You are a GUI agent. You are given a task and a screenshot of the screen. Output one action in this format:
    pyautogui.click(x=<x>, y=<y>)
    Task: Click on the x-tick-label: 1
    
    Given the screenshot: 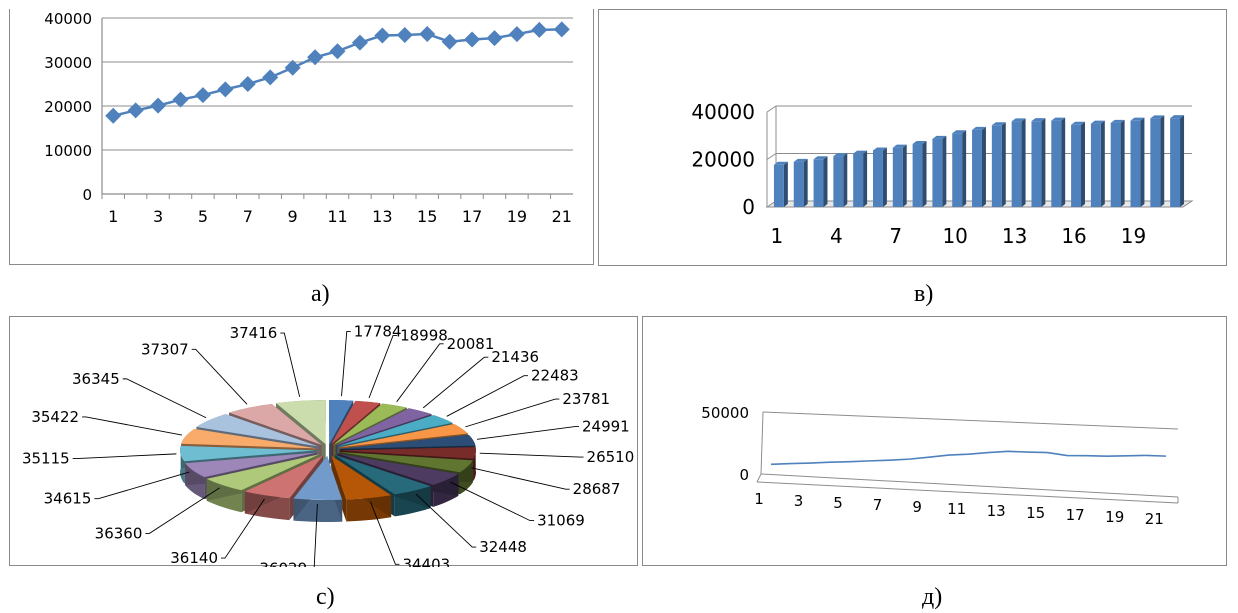 What is the action you would take?
    pyautogui.click(x=113, y=216)
    